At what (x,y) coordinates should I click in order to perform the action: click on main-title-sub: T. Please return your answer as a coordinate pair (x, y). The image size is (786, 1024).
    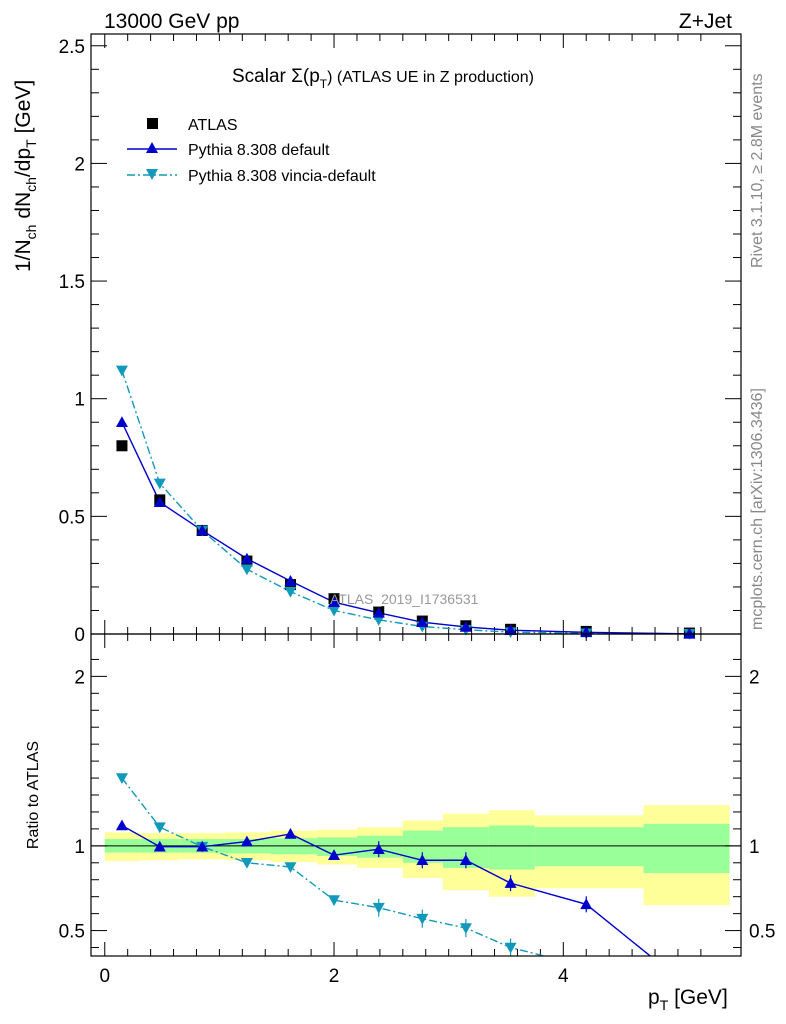
    Looking at the image, I should click on (324, 84).